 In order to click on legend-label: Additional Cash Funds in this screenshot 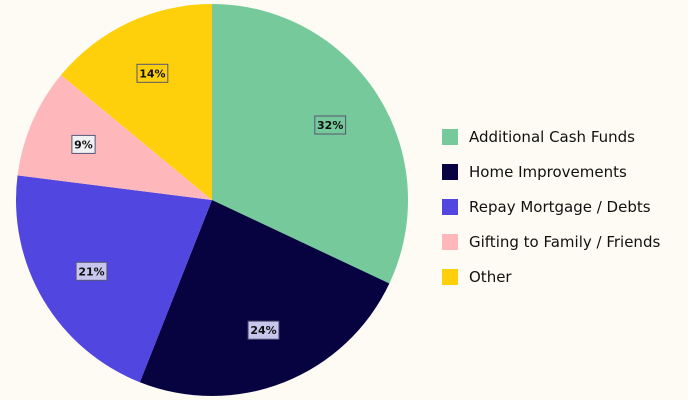, I will do `click(552, 136)`.